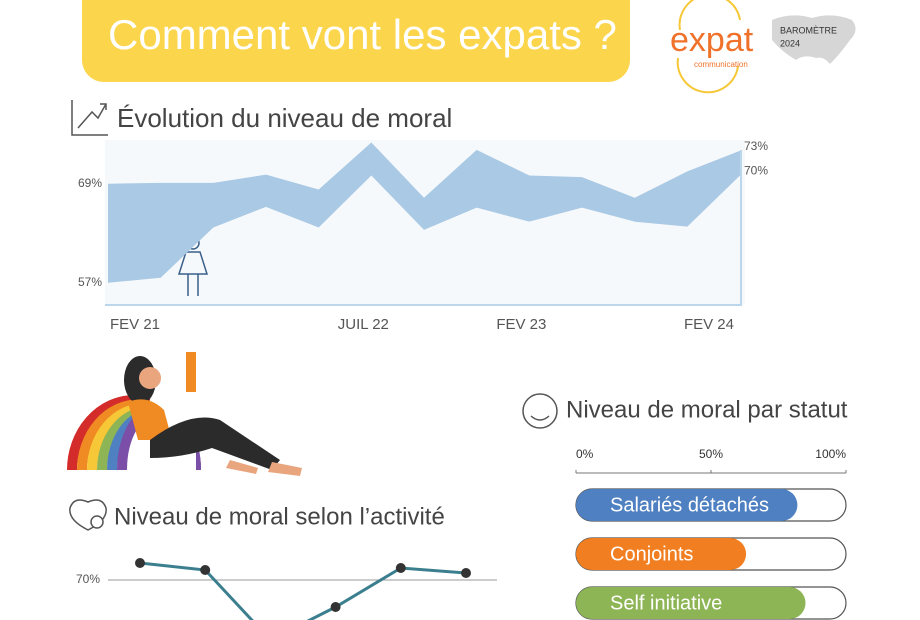  What do you see at coordinates (790, 43) in the screenshot?
I see `badge: 2024` at bounding box center [790, 43].